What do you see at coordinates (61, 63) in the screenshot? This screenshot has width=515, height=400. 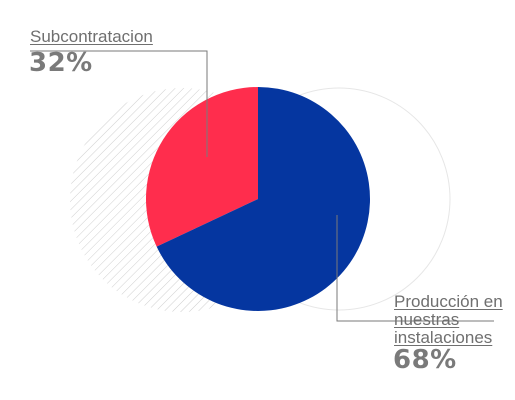 I see `slice-value-subcontratacion: 32%` at bounding box center [61, 63].